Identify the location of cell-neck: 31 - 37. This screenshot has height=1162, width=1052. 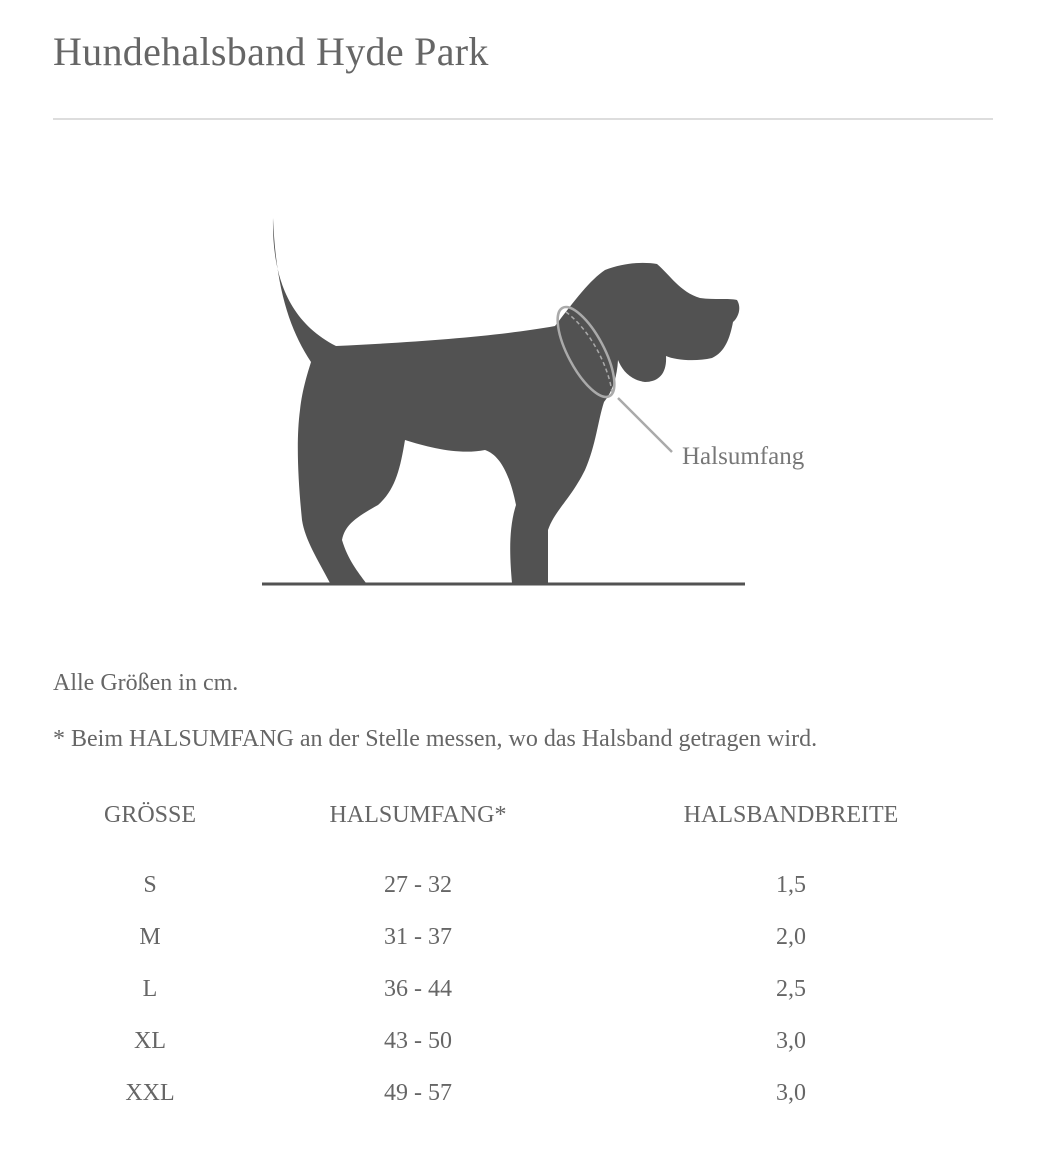
(418, 937).